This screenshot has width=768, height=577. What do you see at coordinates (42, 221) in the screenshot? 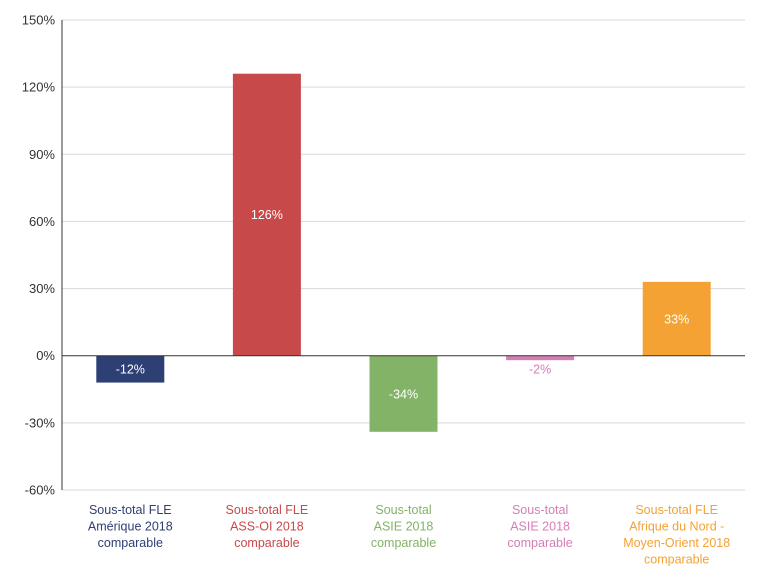
I see `y-tick-label: 60%` at bounding box center [42, 221].